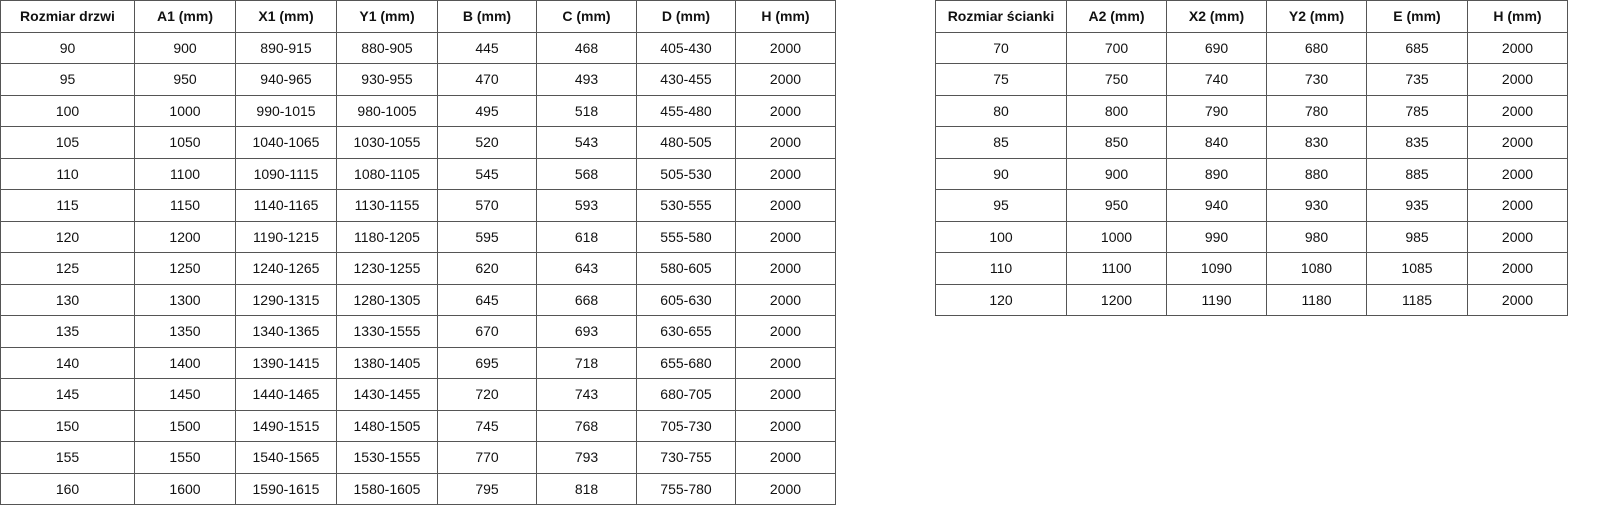 The height and width of the screenshot is (514, 1600). Describe the element at coordinates (1316, 47) in the screenshot. I see `table-cell: 680` at that location.